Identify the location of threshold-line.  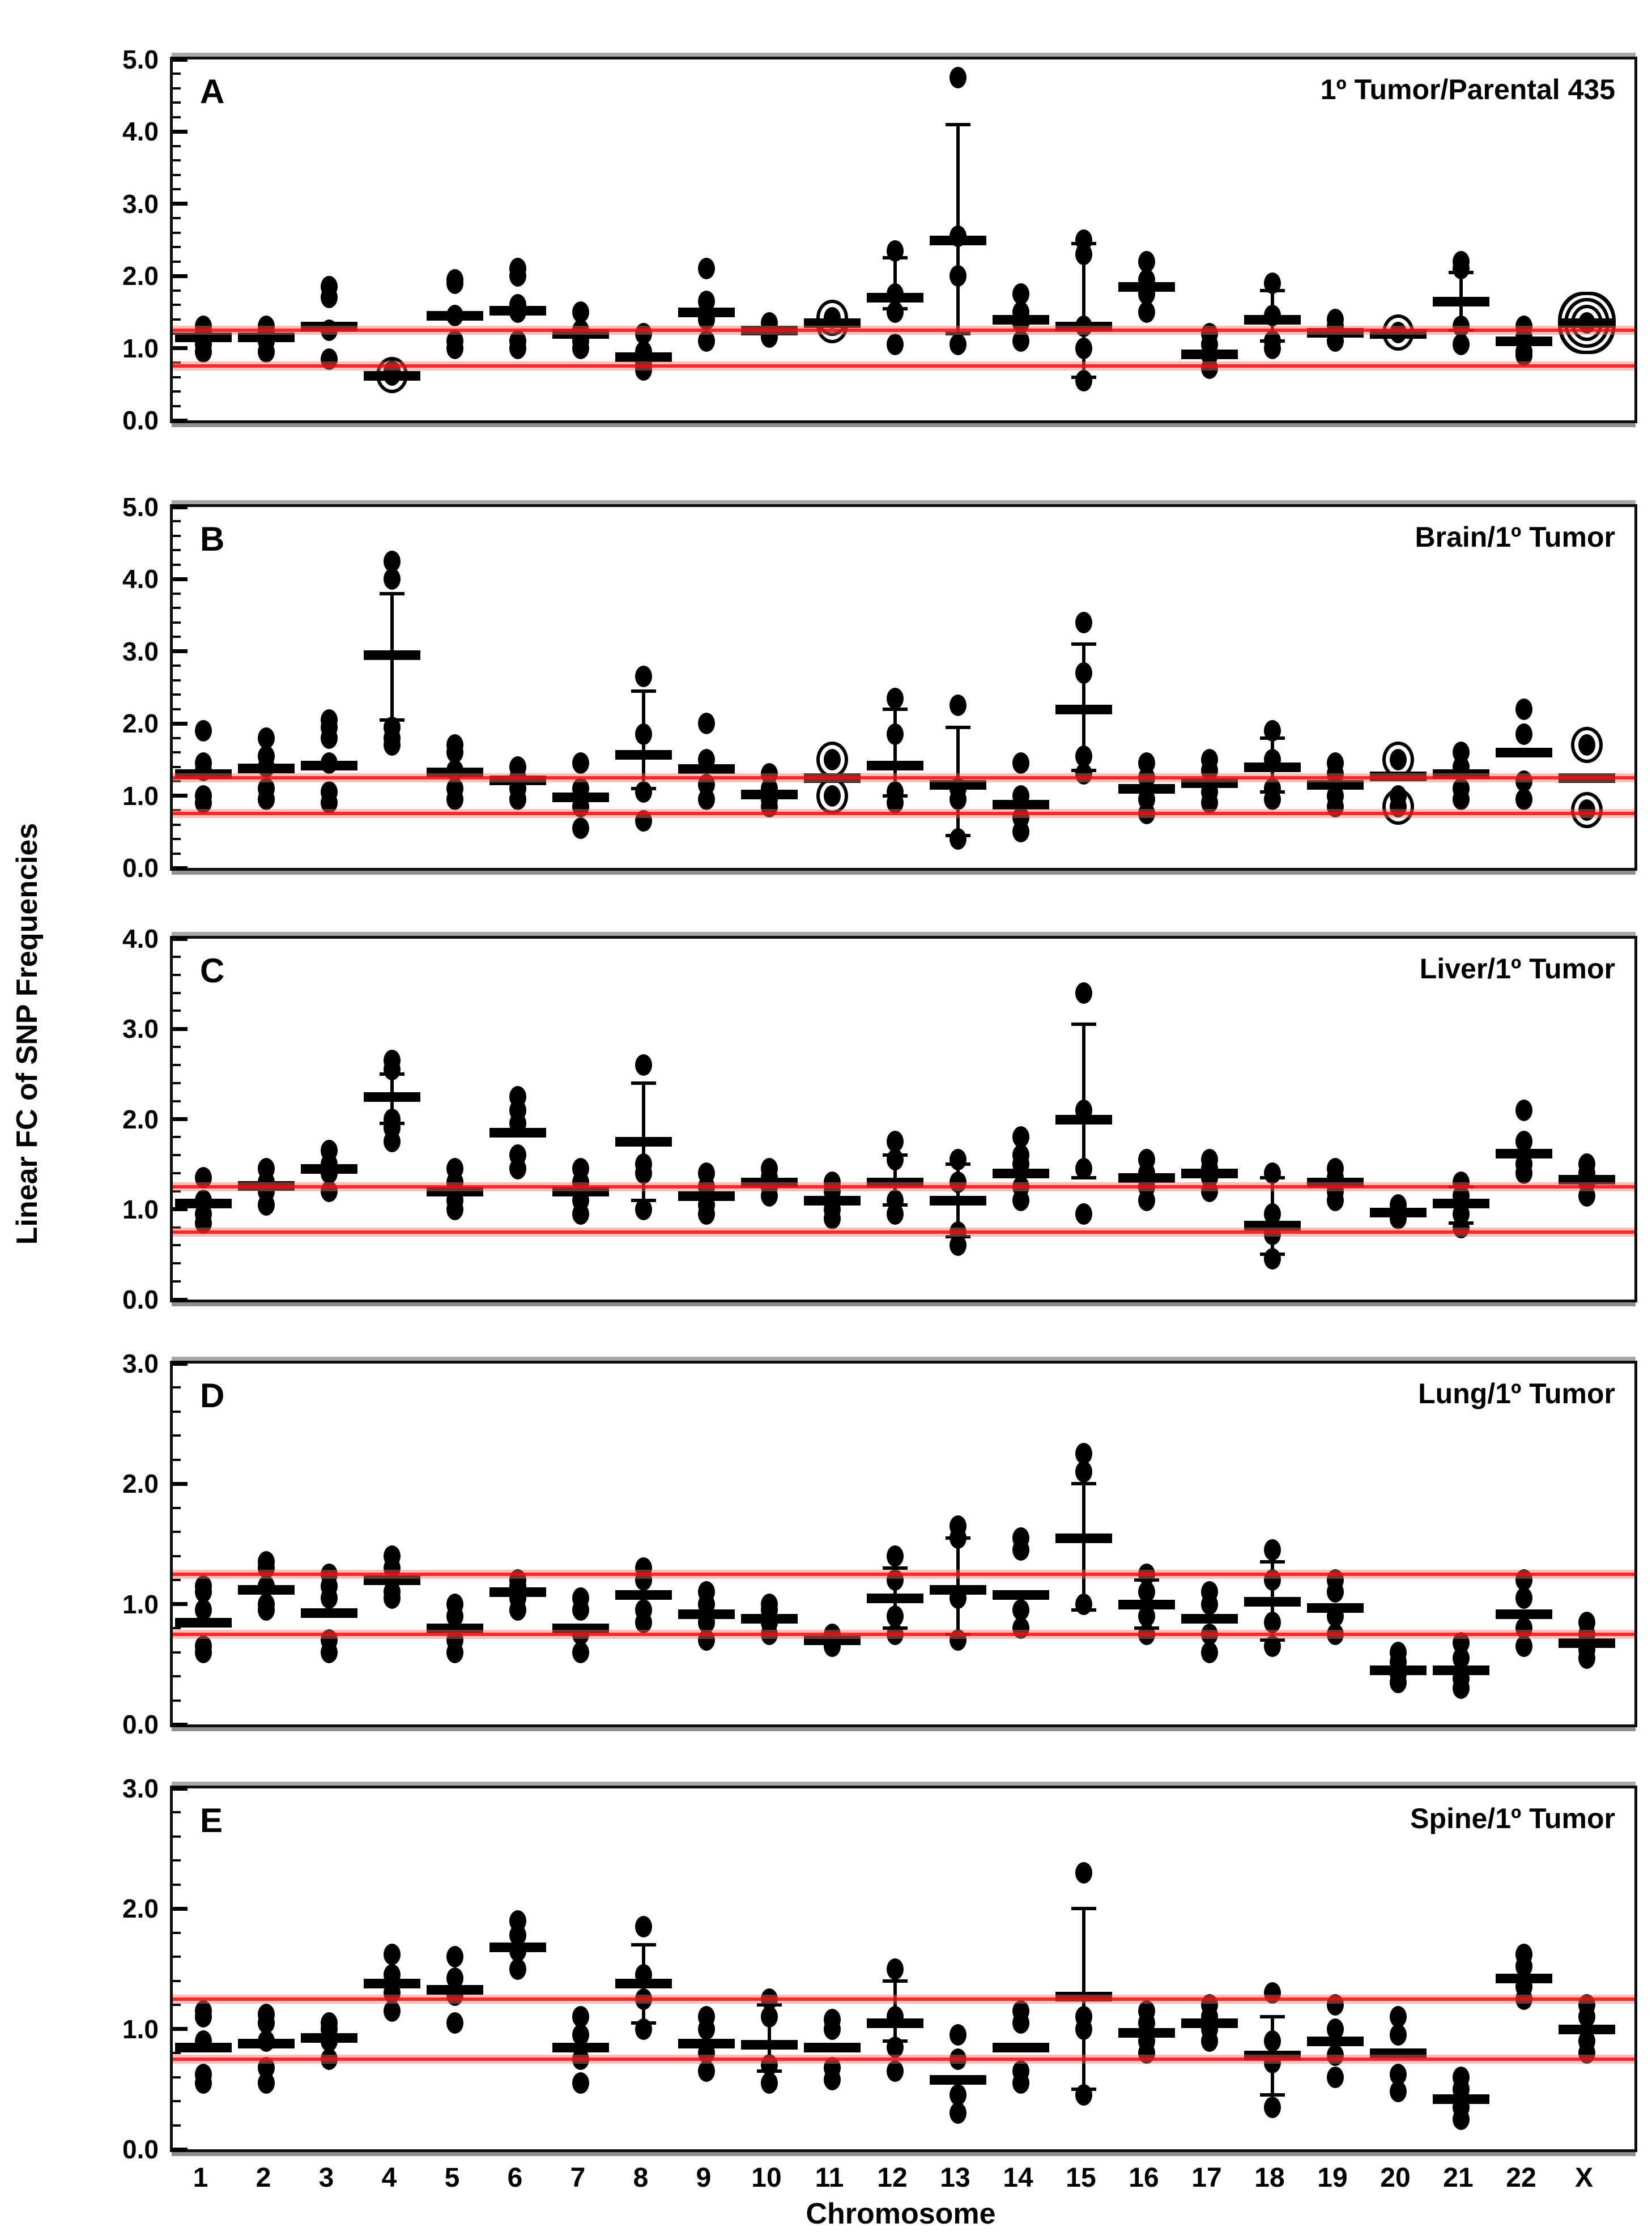
(903, 330).